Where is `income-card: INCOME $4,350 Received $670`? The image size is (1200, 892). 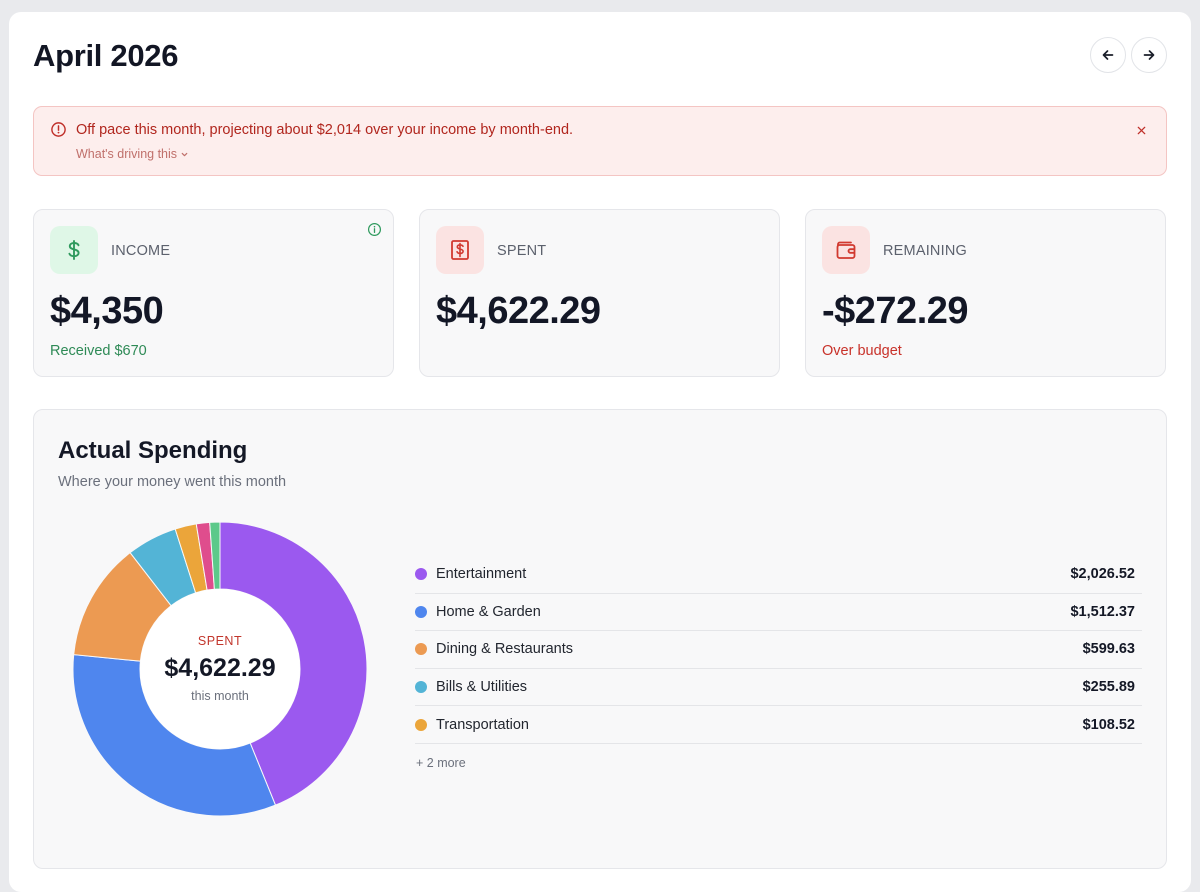
income-card: INCOME $4,350 Received $670 is located at coordinates (213, 293).